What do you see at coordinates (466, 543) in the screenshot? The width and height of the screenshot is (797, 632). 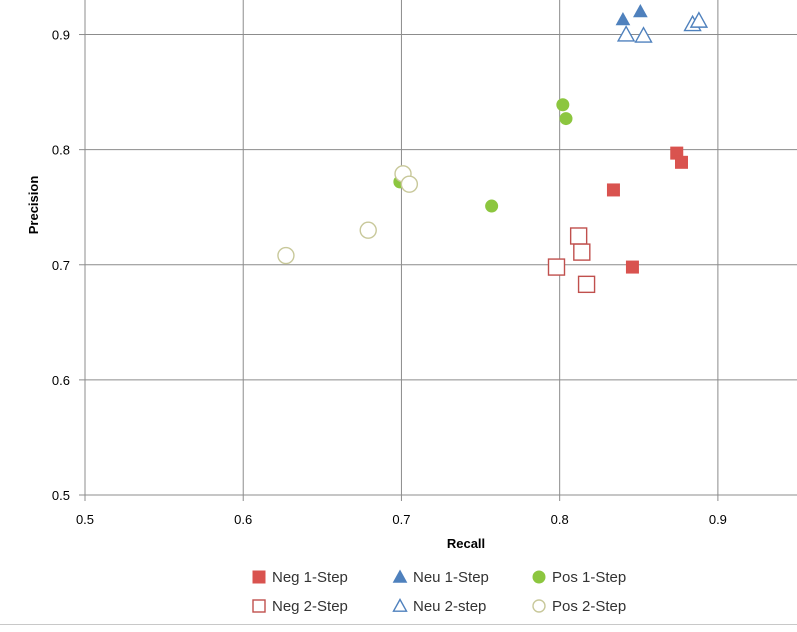 I see `x-axis-label: Recall` at bounding box center [466, 543].